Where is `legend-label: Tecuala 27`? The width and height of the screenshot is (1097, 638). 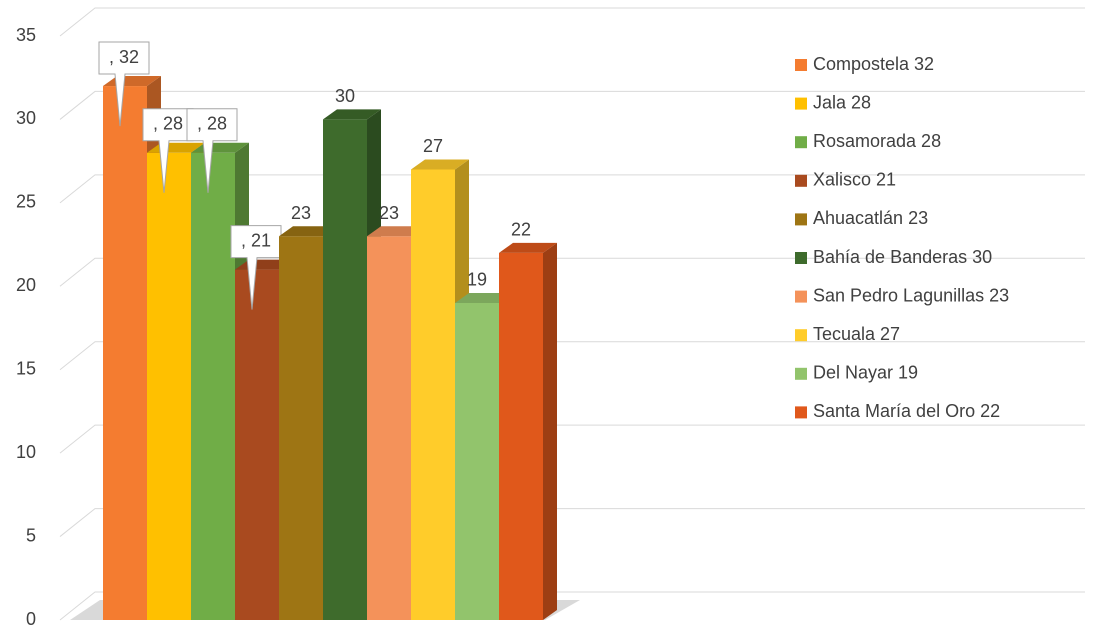
legend-label: Tecuala 27 is located at coordinates (856, 334).